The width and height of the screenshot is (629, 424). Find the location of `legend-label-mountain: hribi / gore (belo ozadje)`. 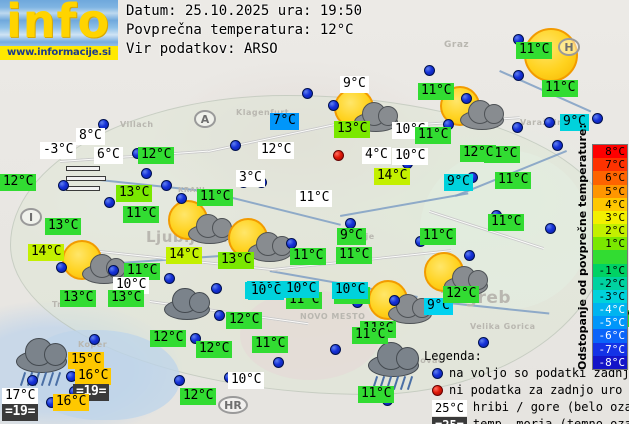

legend-label-mountain: hribi / gore (belo ozadje) is located at coordinates (550, 407).